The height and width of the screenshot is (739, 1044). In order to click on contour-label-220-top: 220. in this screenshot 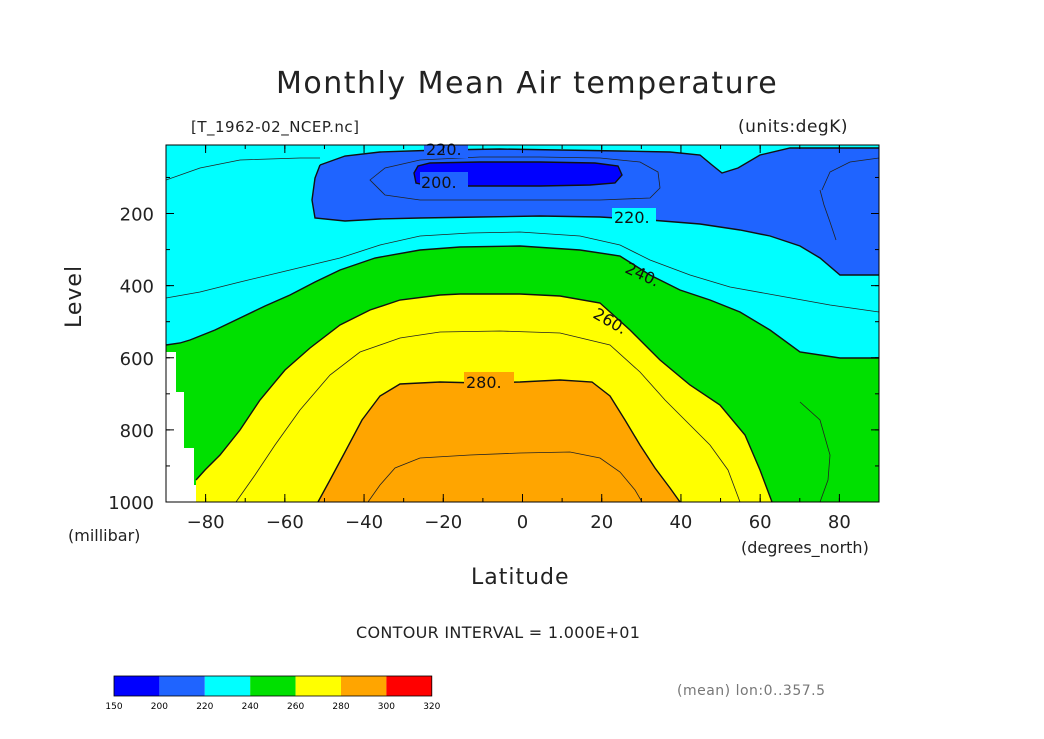, I will do `click(444, 149)`.